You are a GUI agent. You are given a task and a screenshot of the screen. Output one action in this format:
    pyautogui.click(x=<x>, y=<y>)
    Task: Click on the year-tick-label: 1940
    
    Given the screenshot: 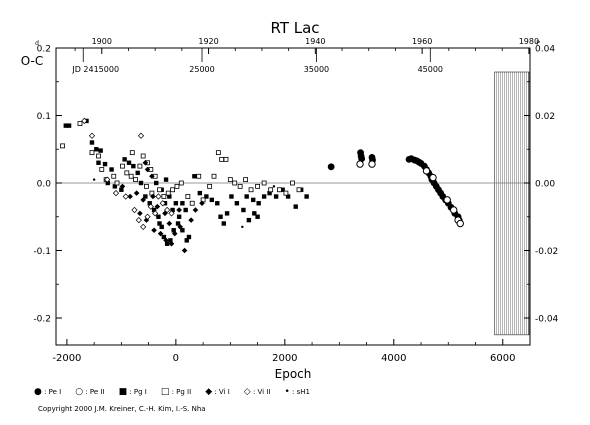 What is the action you would take?
    pyautogui.click(x=315, y=41)
    